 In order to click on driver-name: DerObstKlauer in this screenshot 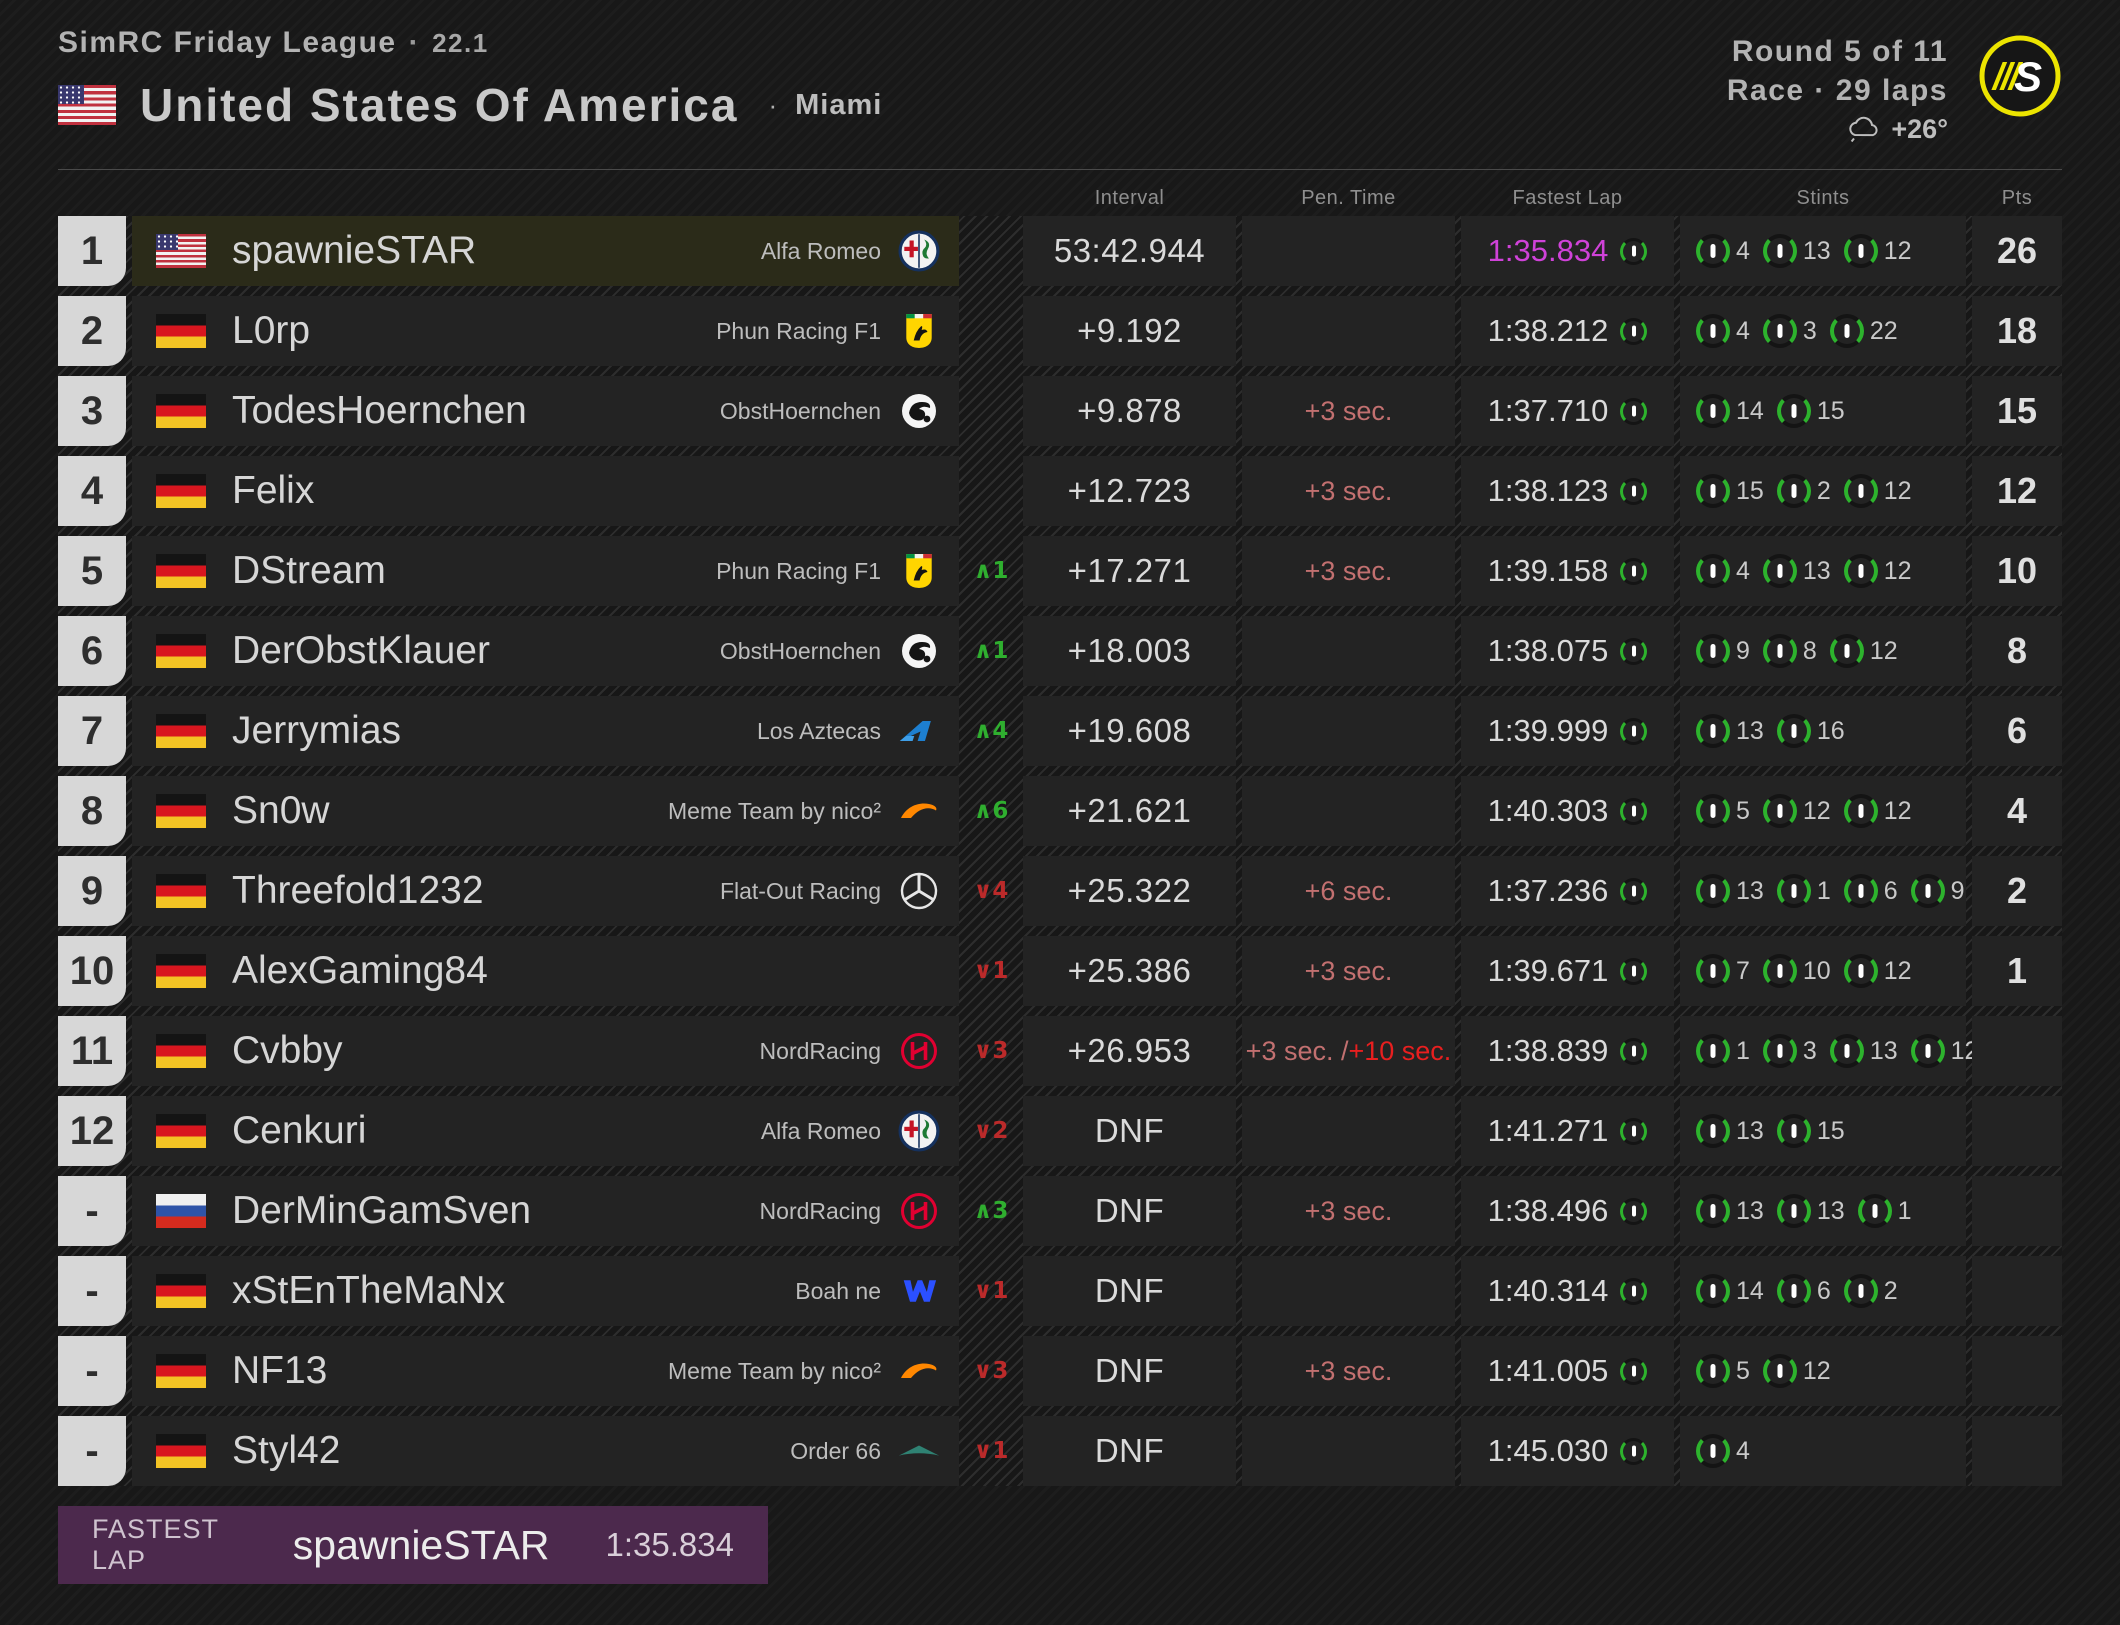, I will do `click(361, 650)`.